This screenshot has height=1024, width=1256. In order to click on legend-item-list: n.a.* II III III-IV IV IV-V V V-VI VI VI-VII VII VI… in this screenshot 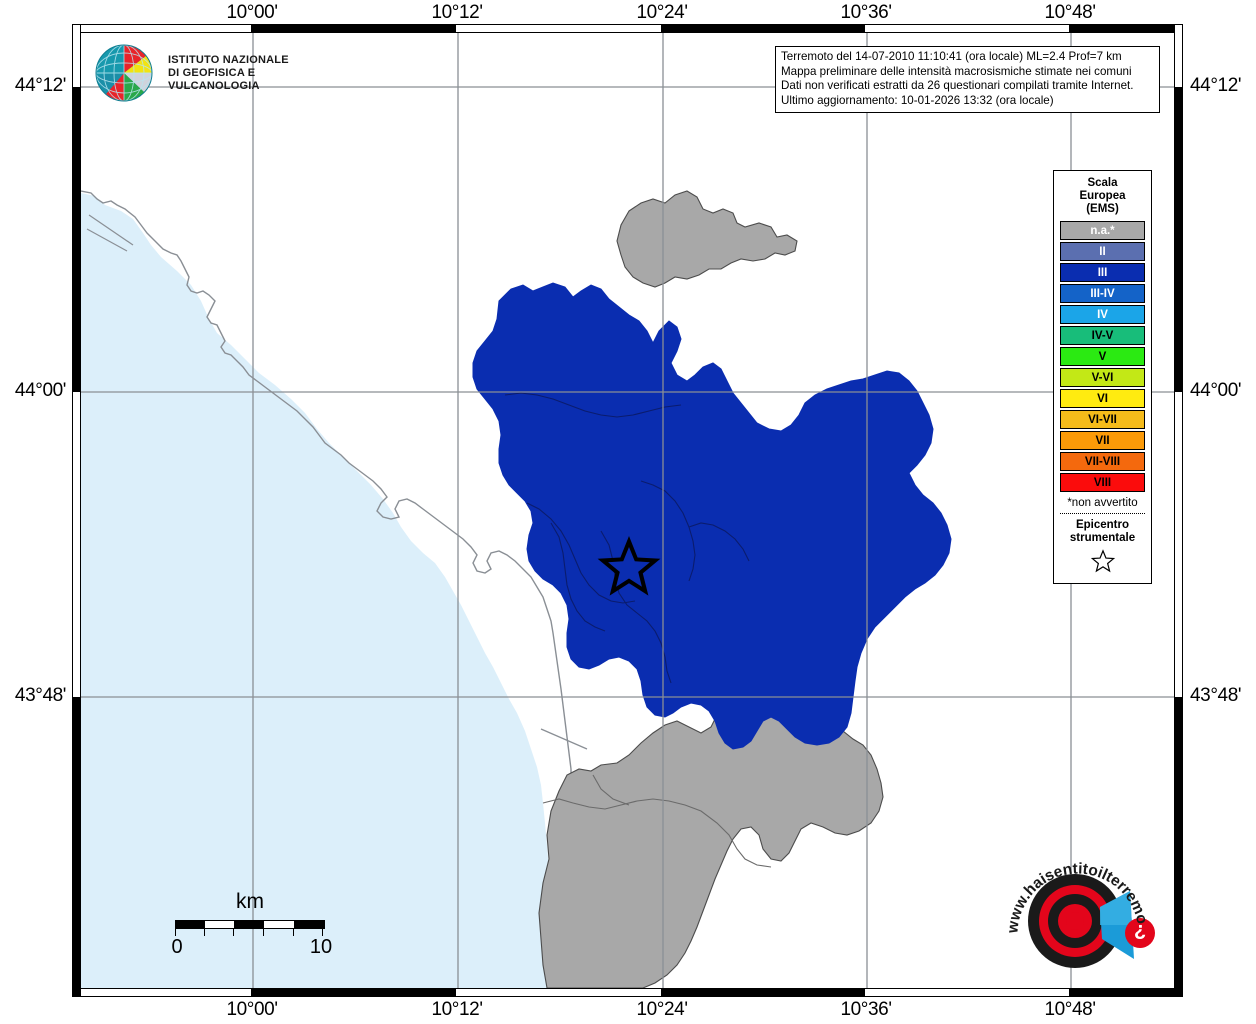, I will do `click(1102, 356)`.